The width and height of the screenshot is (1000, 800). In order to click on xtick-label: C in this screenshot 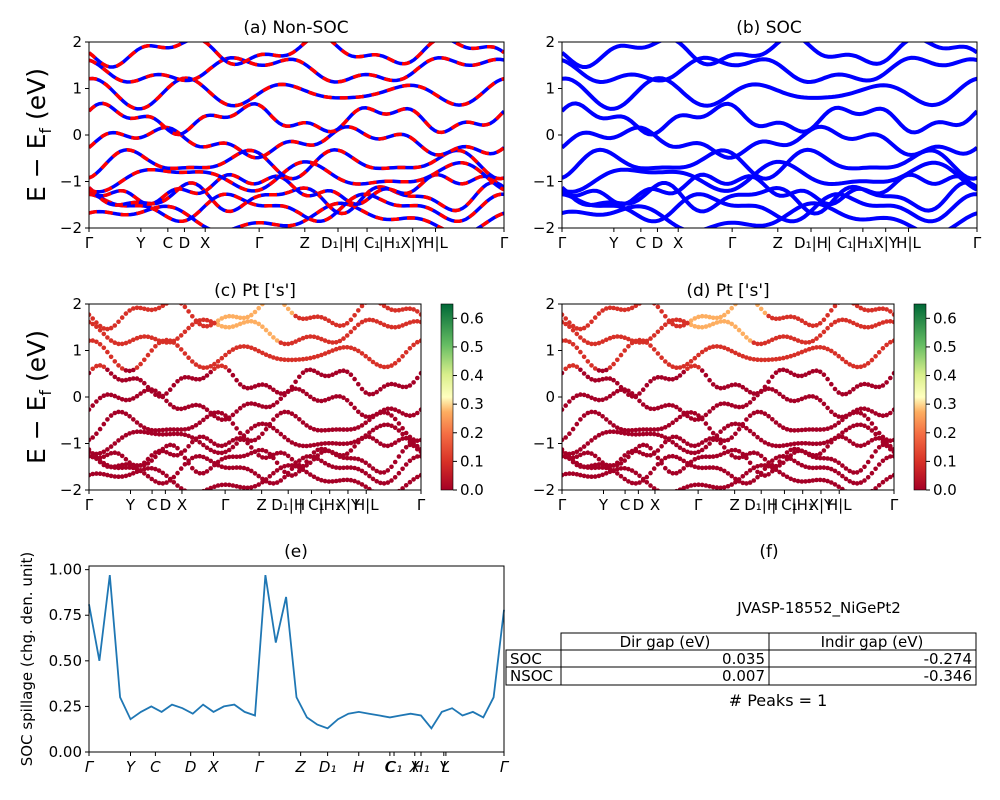, I will do `click(390, 767)`.